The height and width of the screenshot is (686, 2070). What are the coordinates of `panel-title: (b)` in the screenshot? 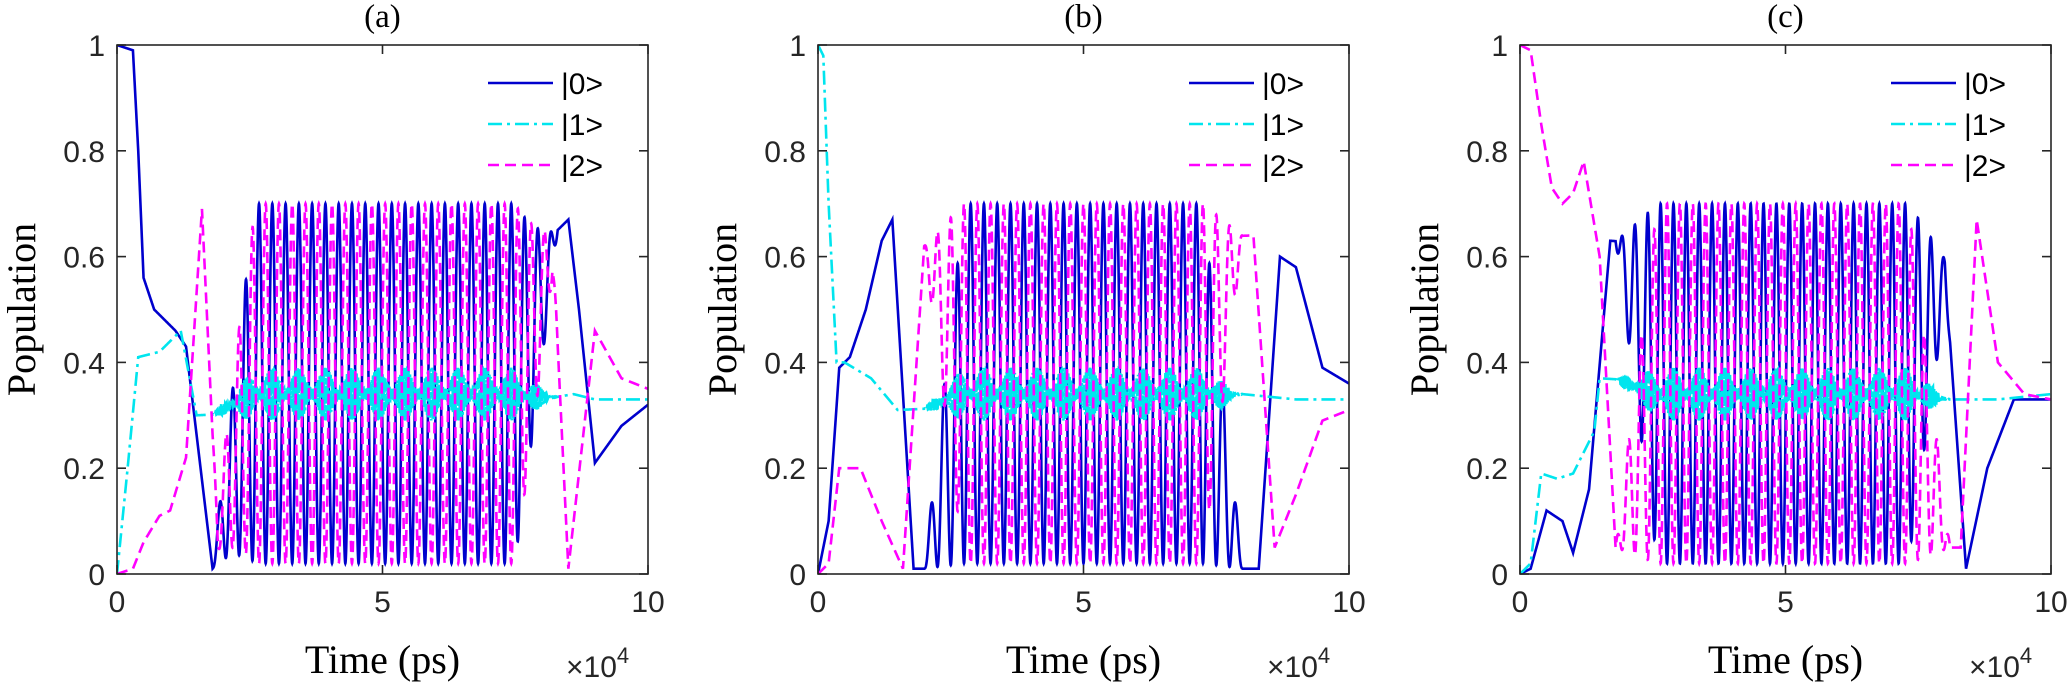 It's located at (1083, 17).